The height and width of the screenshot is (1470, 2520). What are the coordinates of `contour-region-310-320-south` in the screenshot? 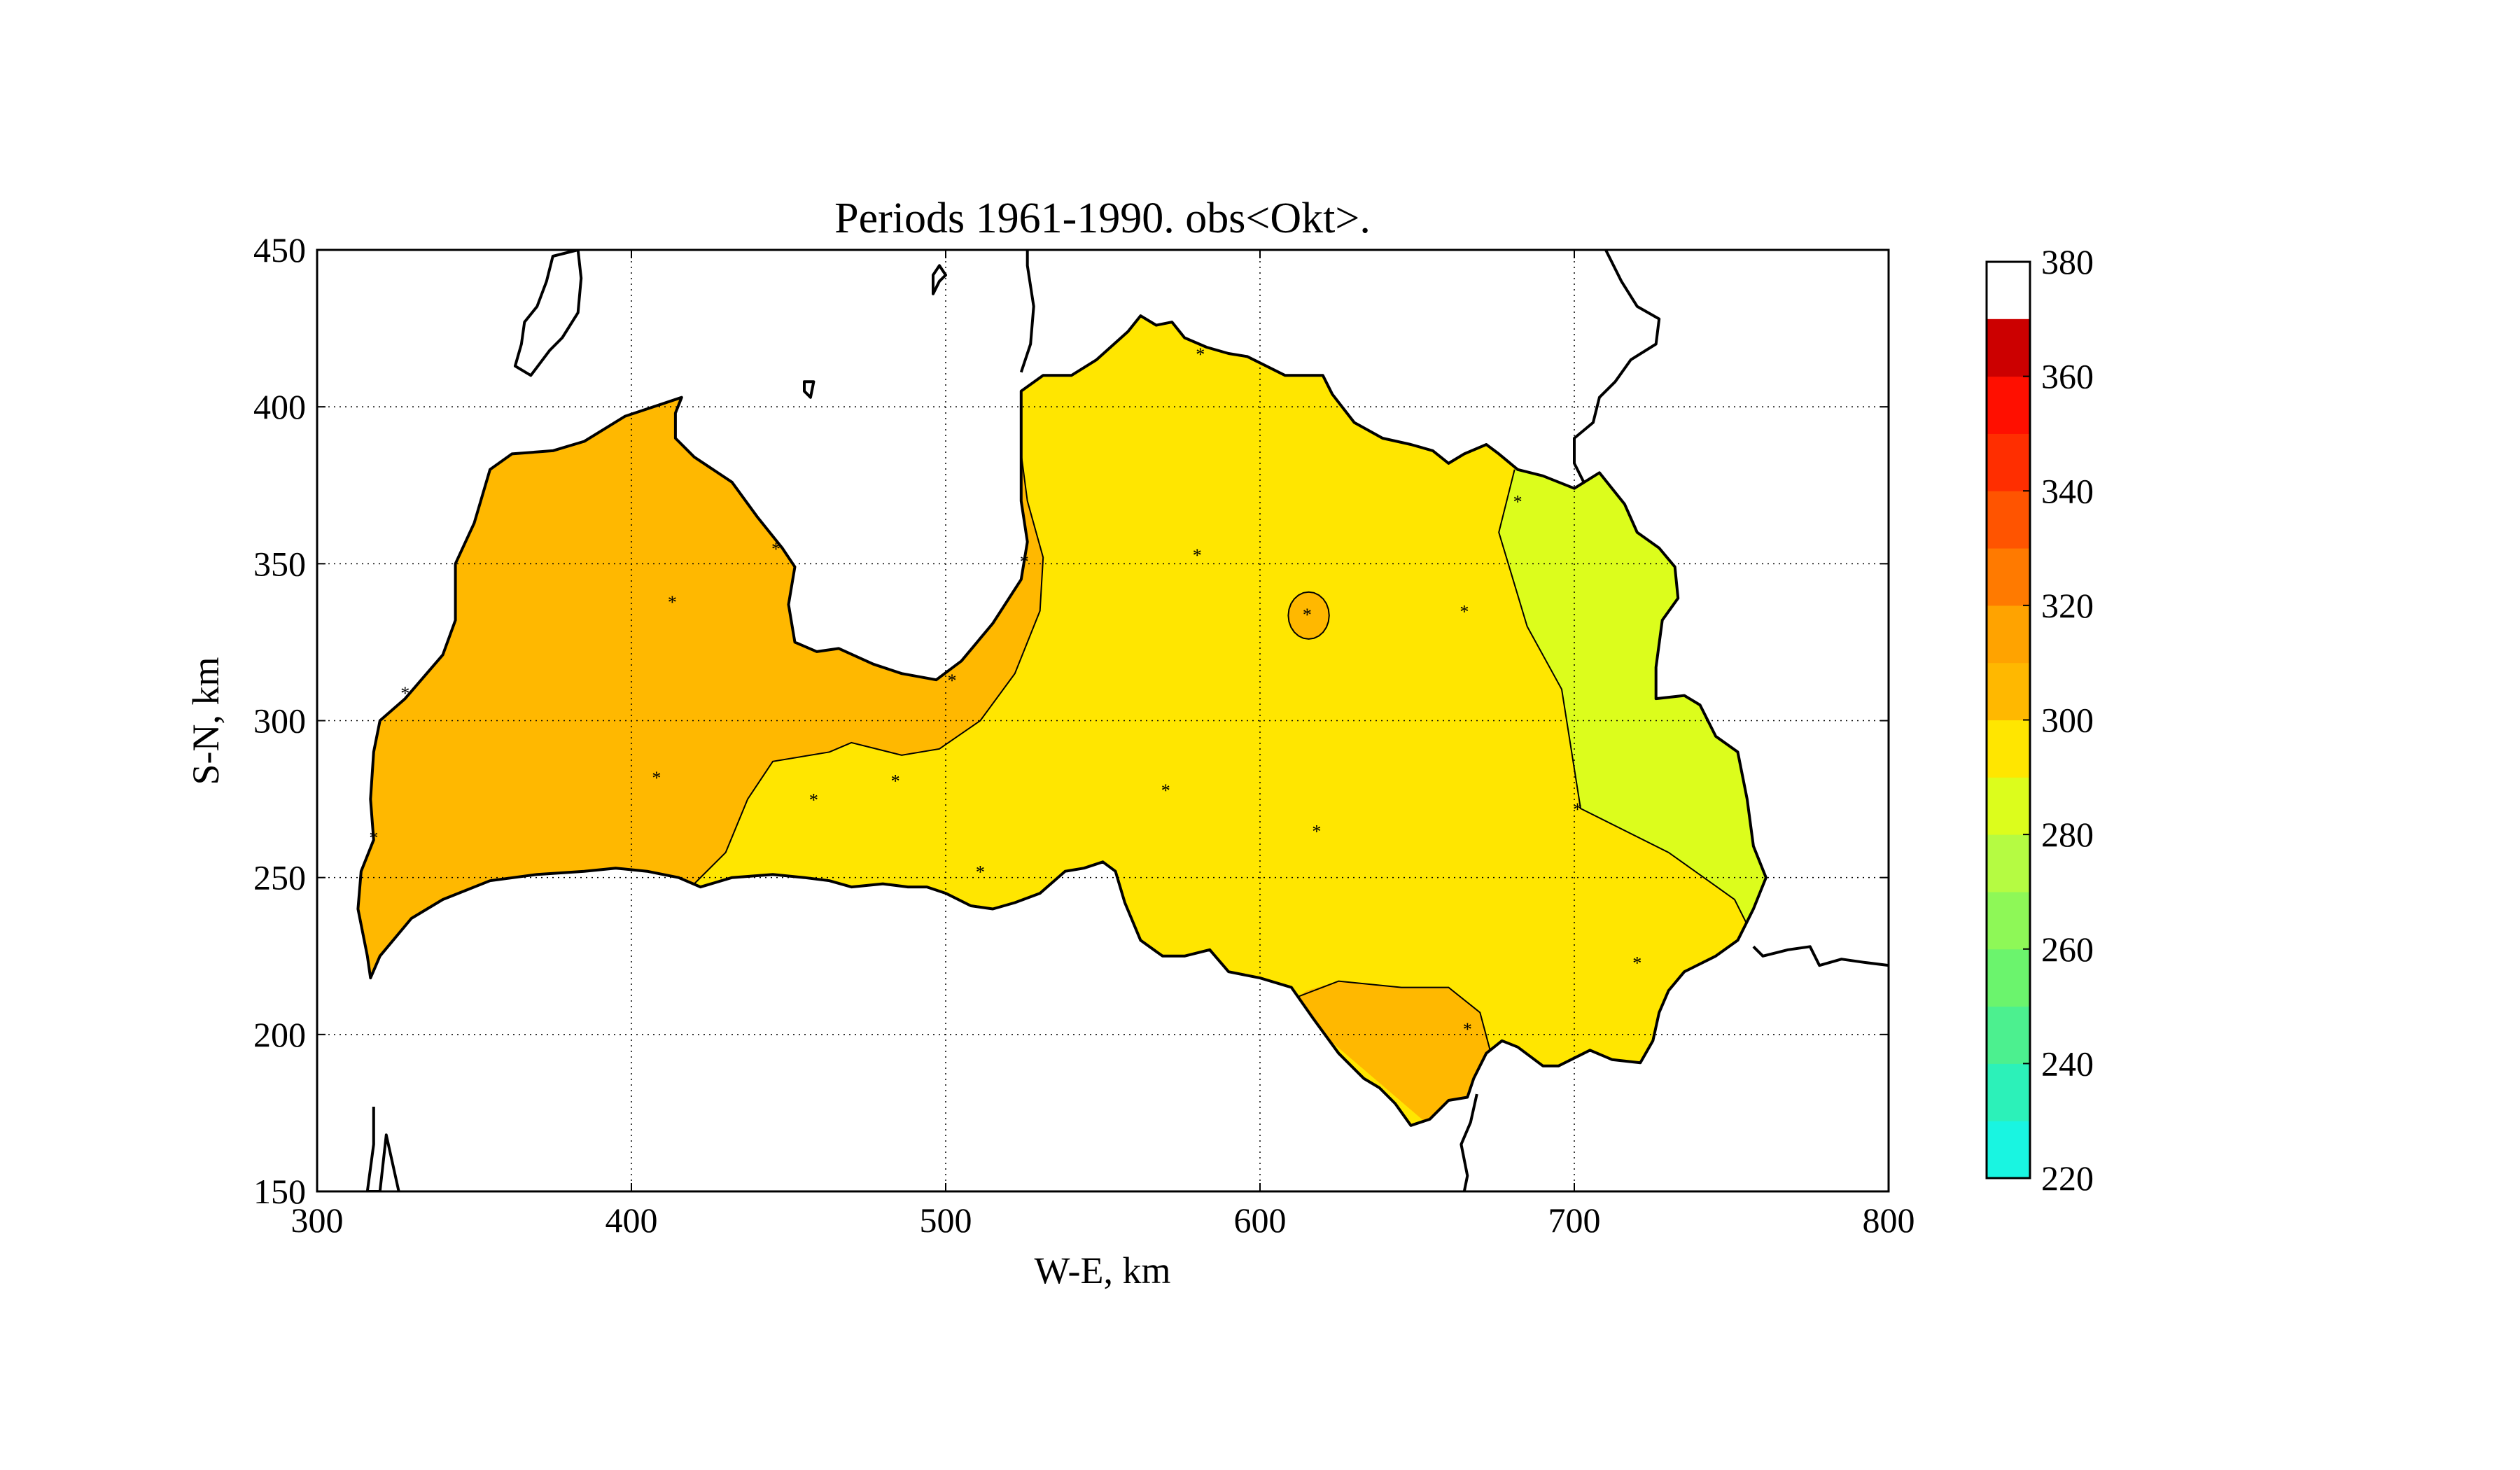 It's located at (1395, 1053).